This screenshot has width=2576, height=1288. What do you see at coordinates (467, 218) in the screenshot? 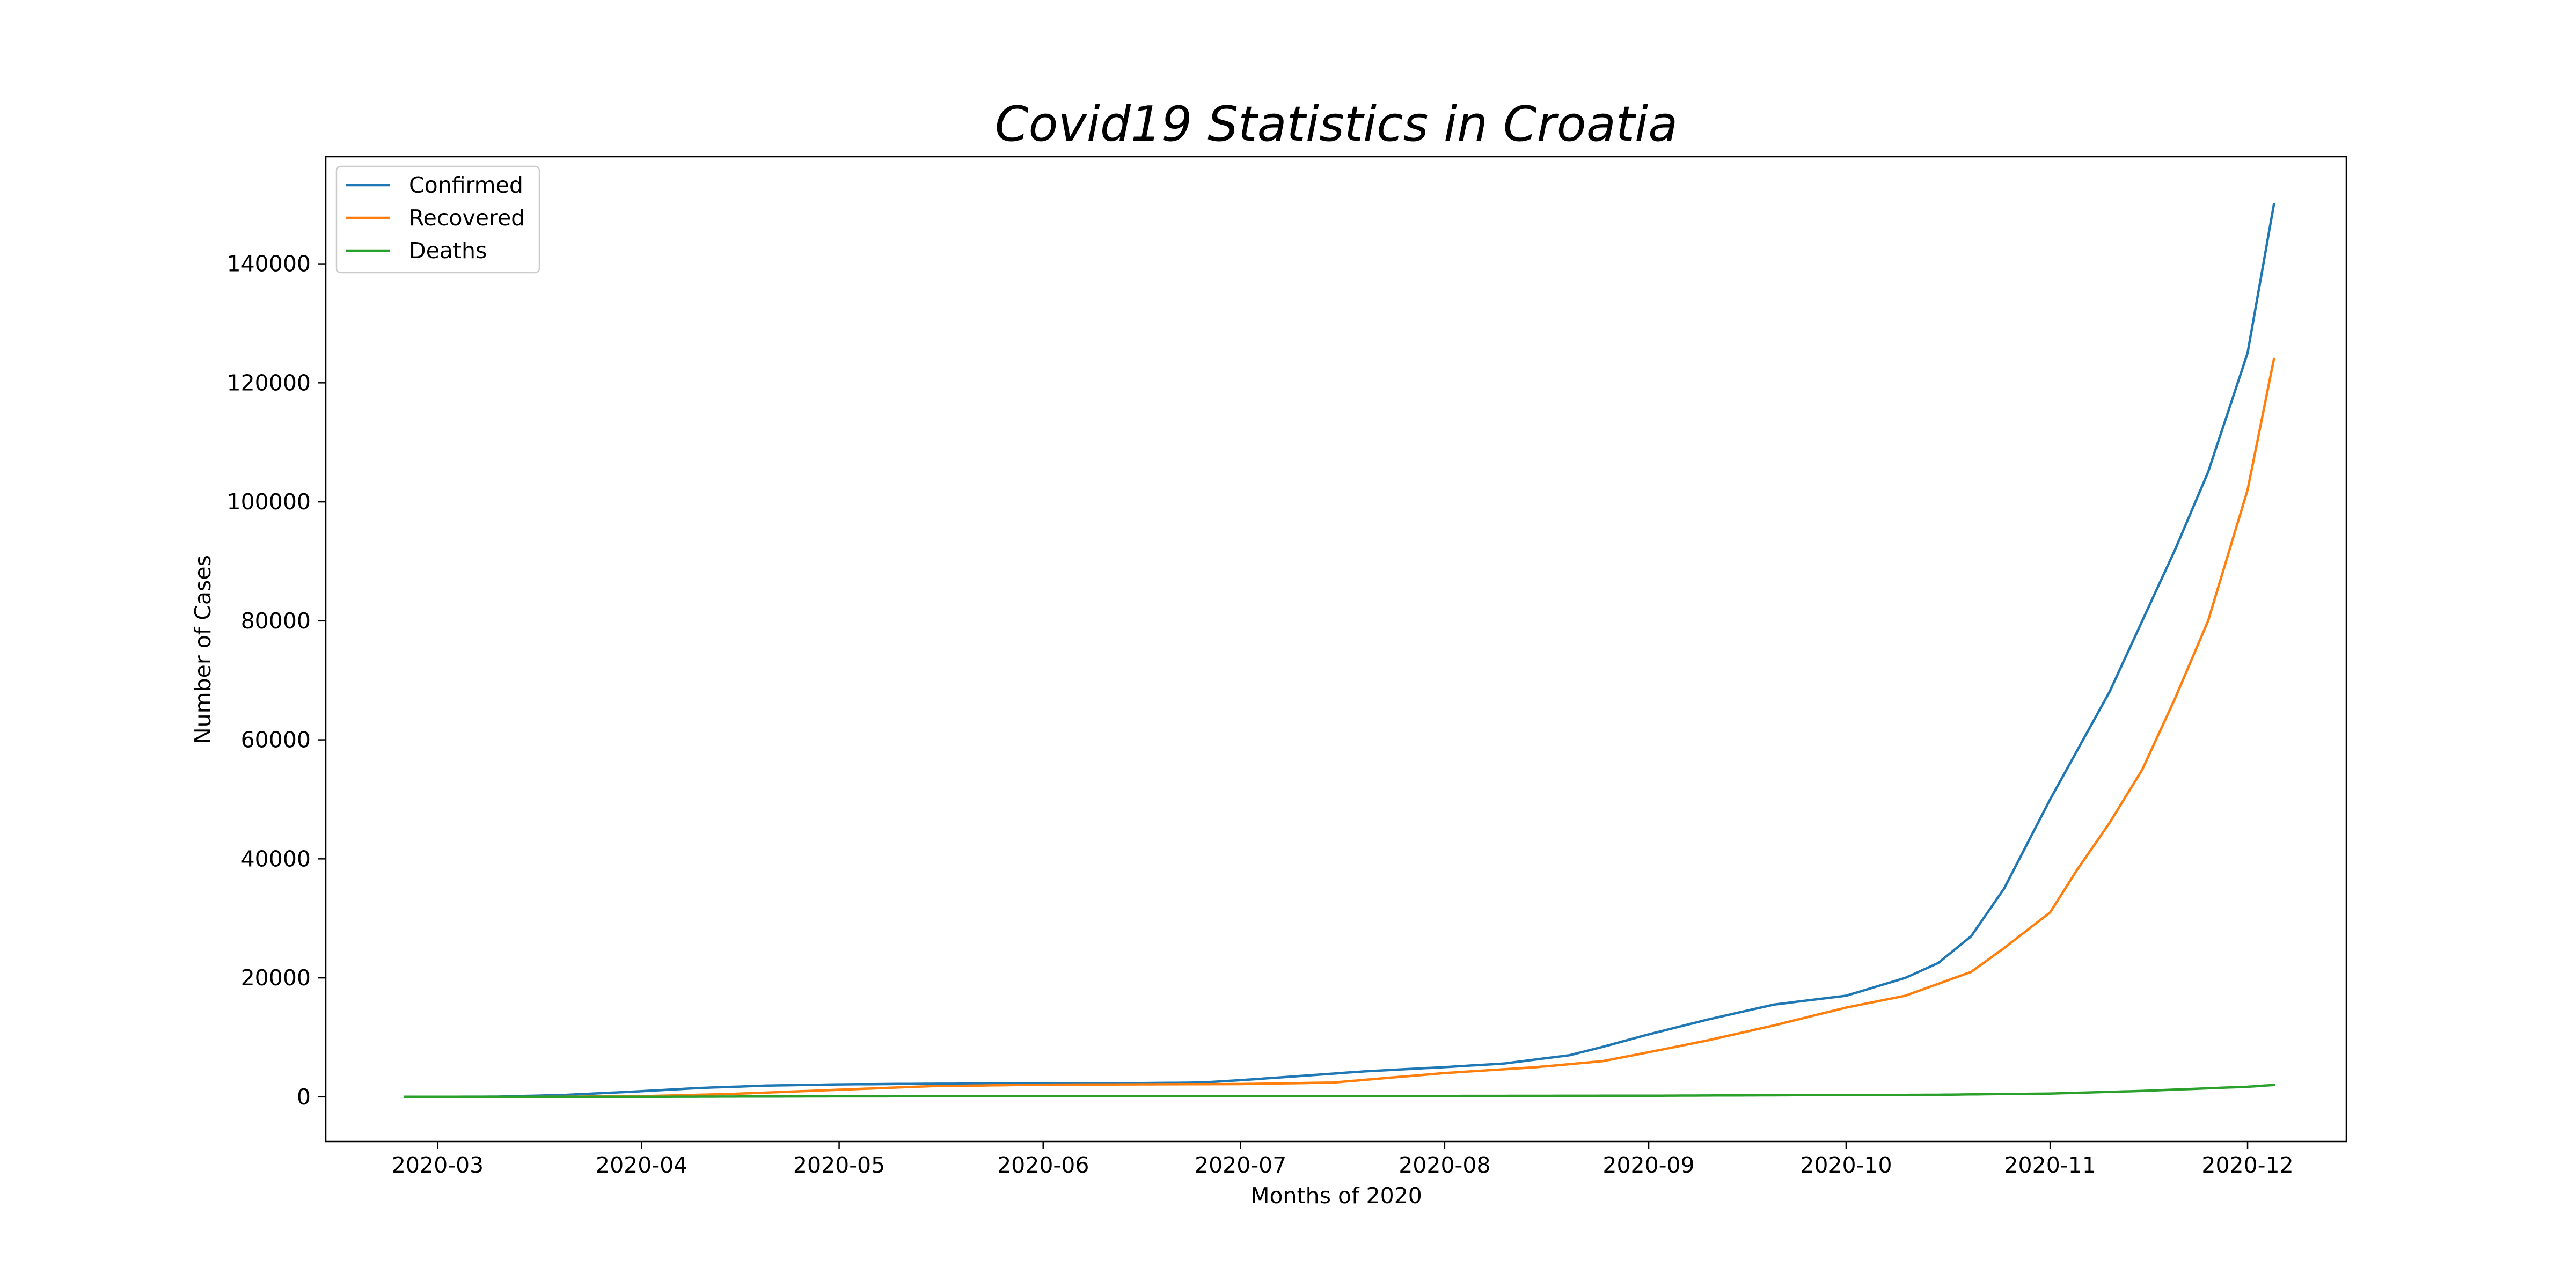
I see `legend-label-recovered: Recovered` at bounding box center [467, 218].